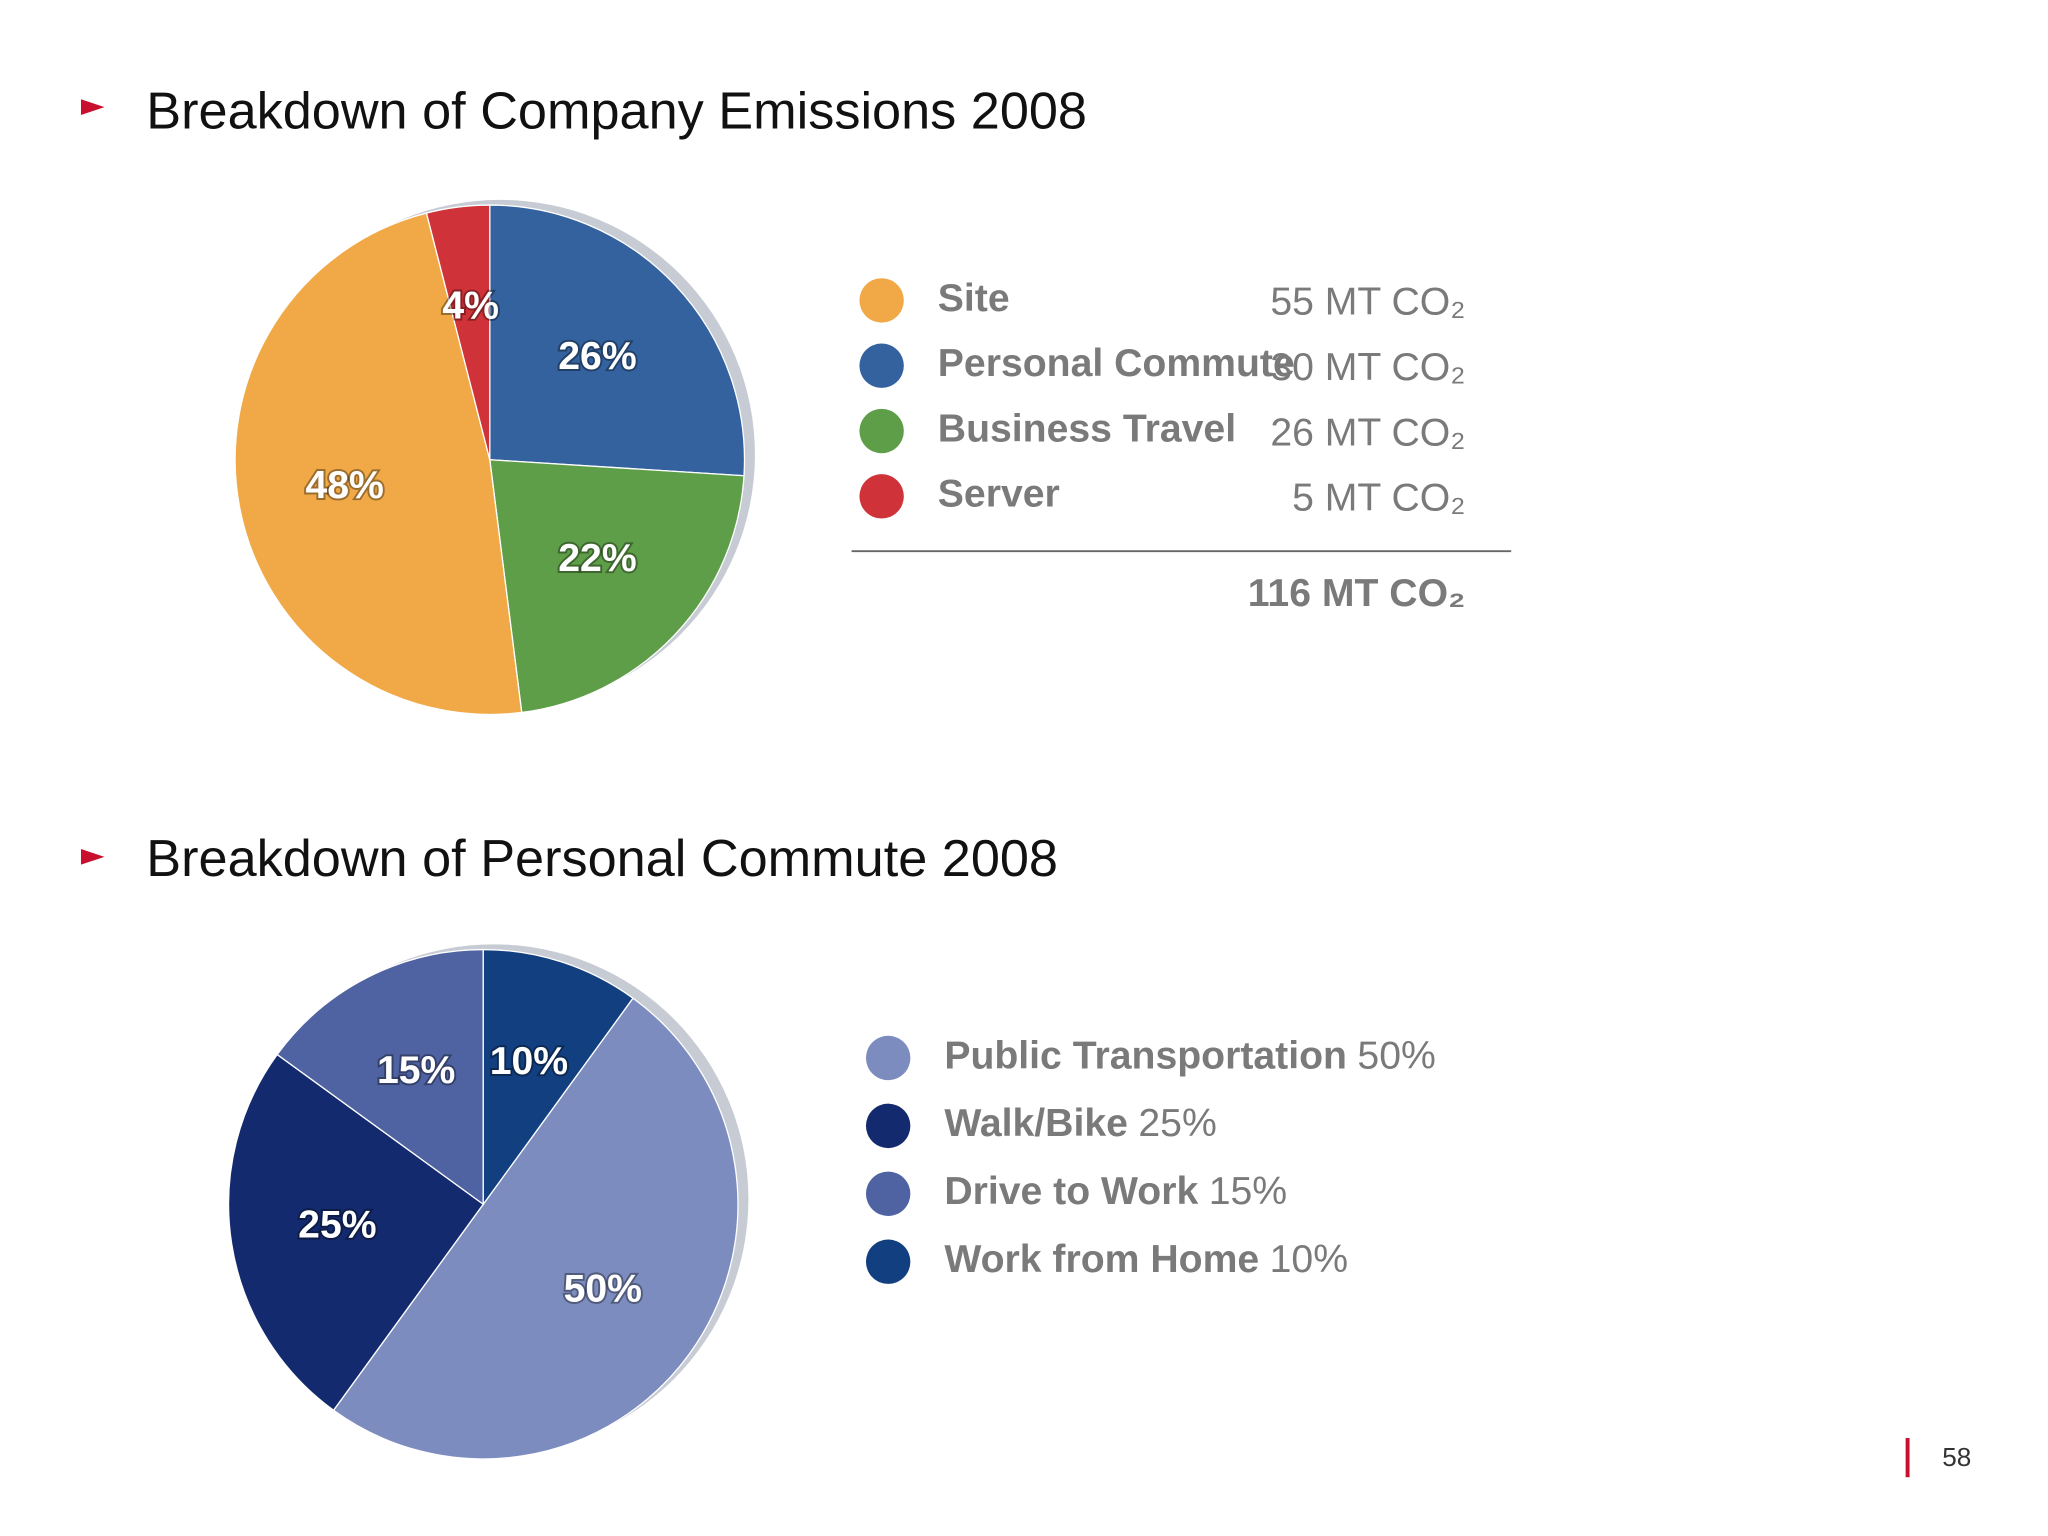 Image resolution: width=2048 pixels, height=1536 pixels. I want to click on legend-amount: 30 MT CO₂, so click(1367, 367).